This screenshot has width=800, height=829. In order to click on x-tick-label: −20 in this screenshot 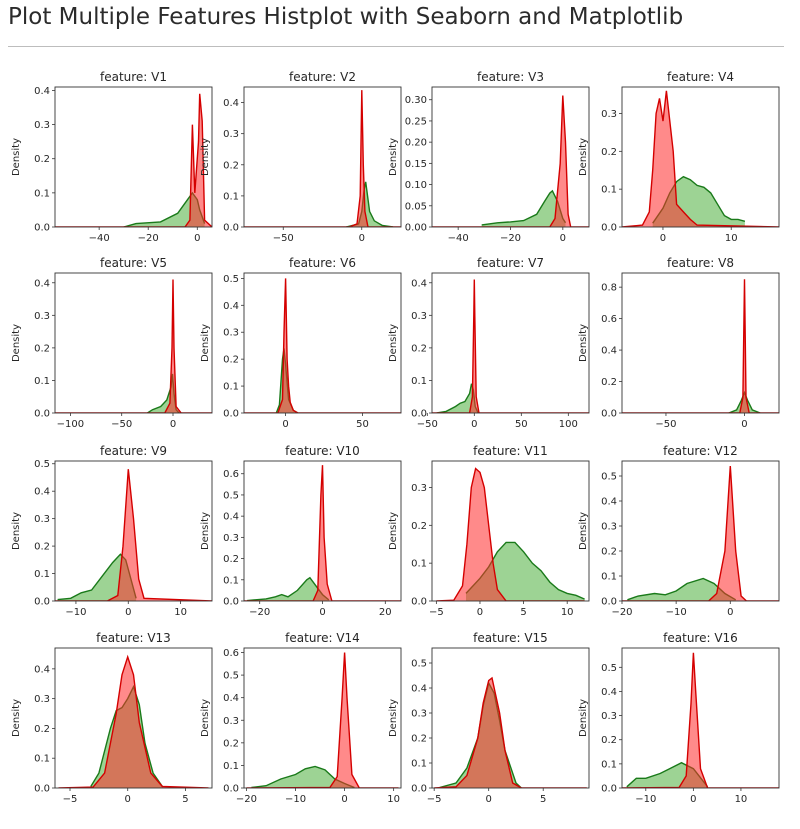, I will do `click(246, 799)`.